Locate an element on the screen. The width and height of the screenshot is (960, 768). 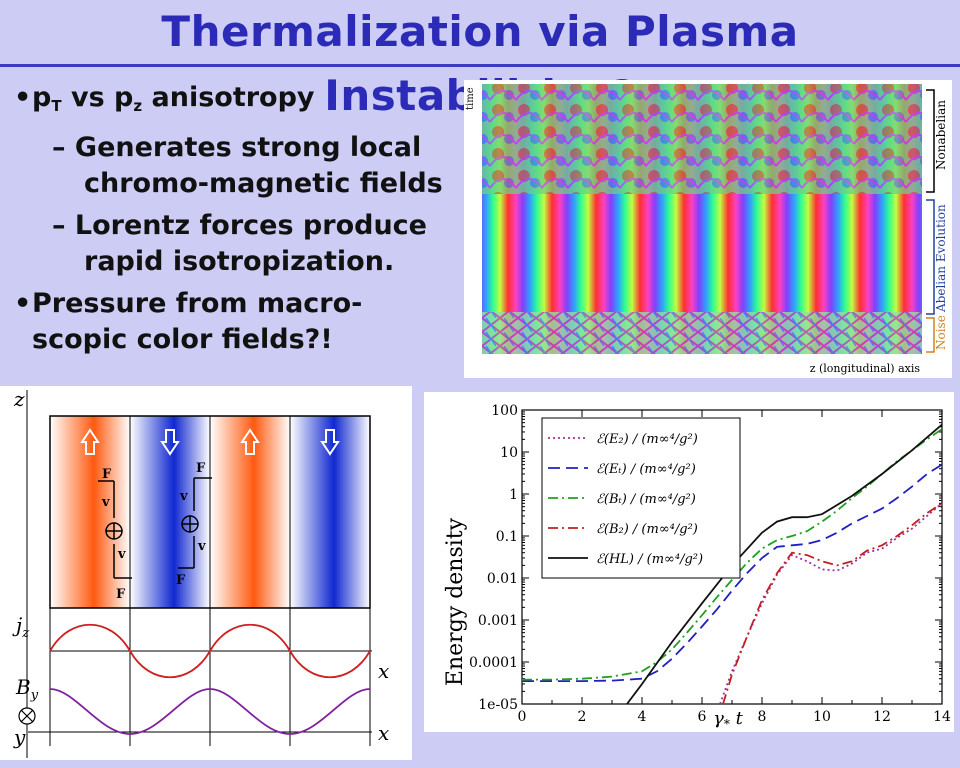
y-tick-label: 0.001 is located at coordinates (498, 621).